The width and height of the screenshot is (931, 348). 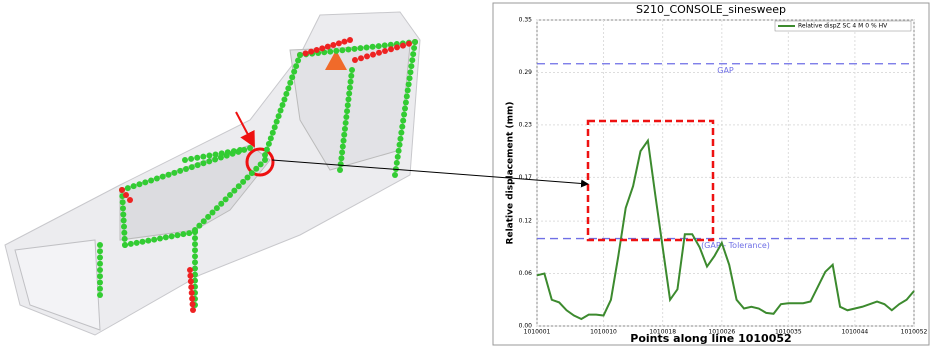 I want to click on y-tick-label: 0.00, so click(x=526, y=326).